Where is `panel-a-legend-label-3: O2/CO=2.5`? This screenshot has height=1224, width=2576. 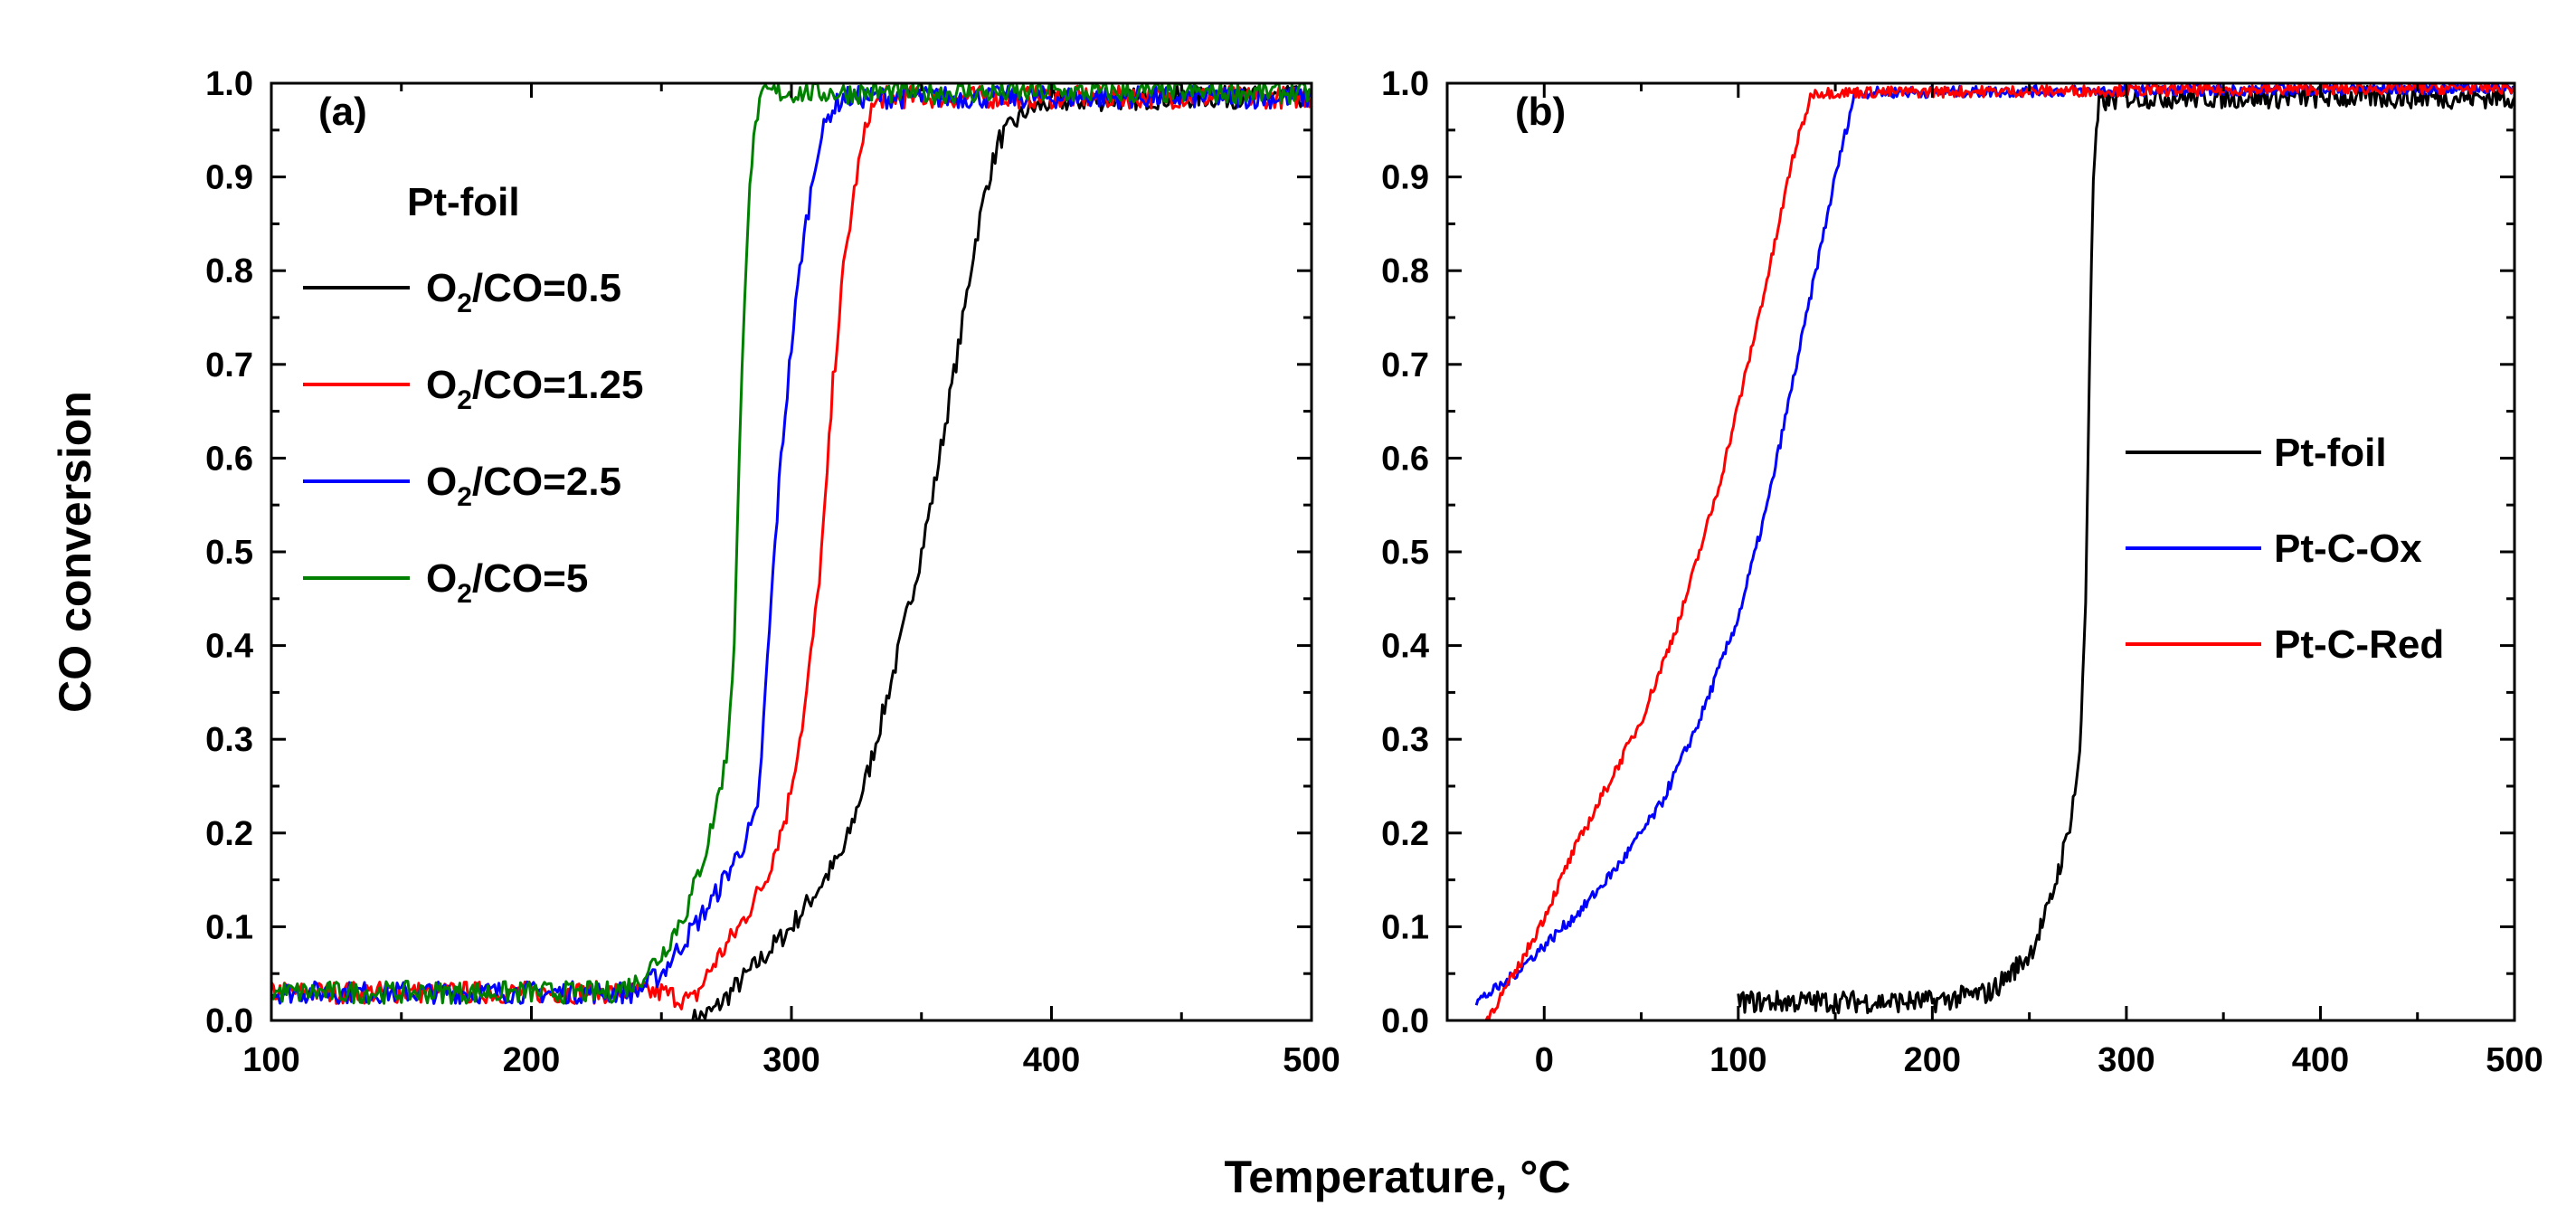
panel-a-legend-label-3: O2/CO=2.5 is located at coordinates (523, 486).